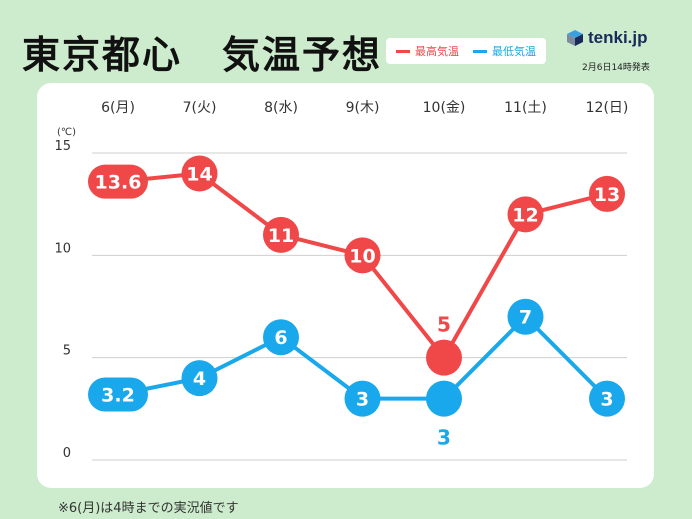 This screenshot has height=519, width=692. I want to click on legend-swatch-min, so click(480, 51).